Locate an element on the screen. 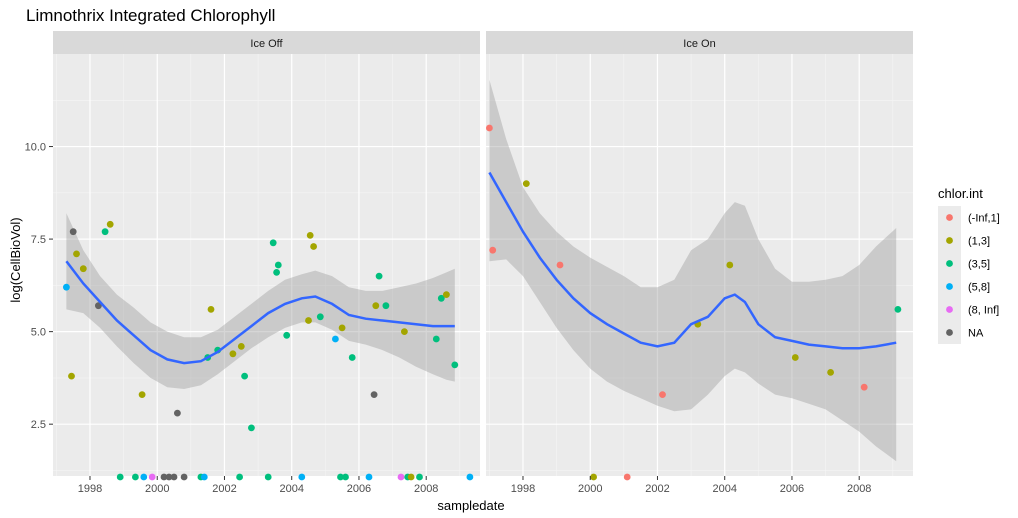 The image size is (1018, 518). legend-item: (5,8] is located at coordinates (964, 286).